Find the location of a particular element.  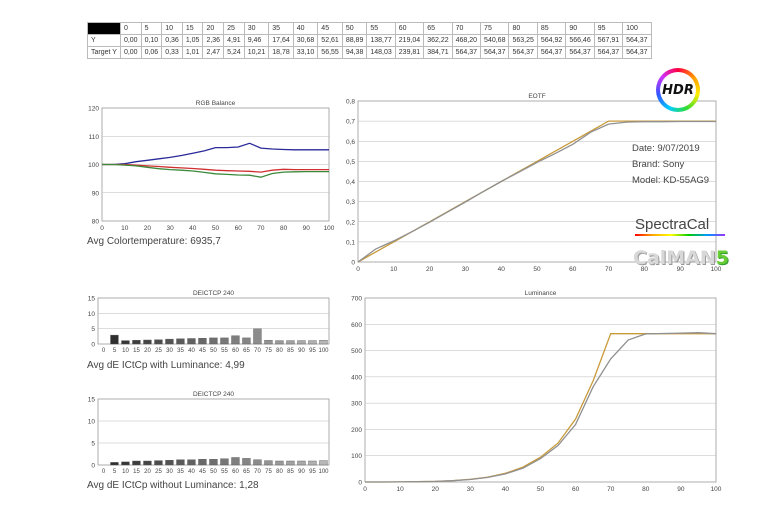

x-tick-label: 25 is located at coordinates (158, 351).